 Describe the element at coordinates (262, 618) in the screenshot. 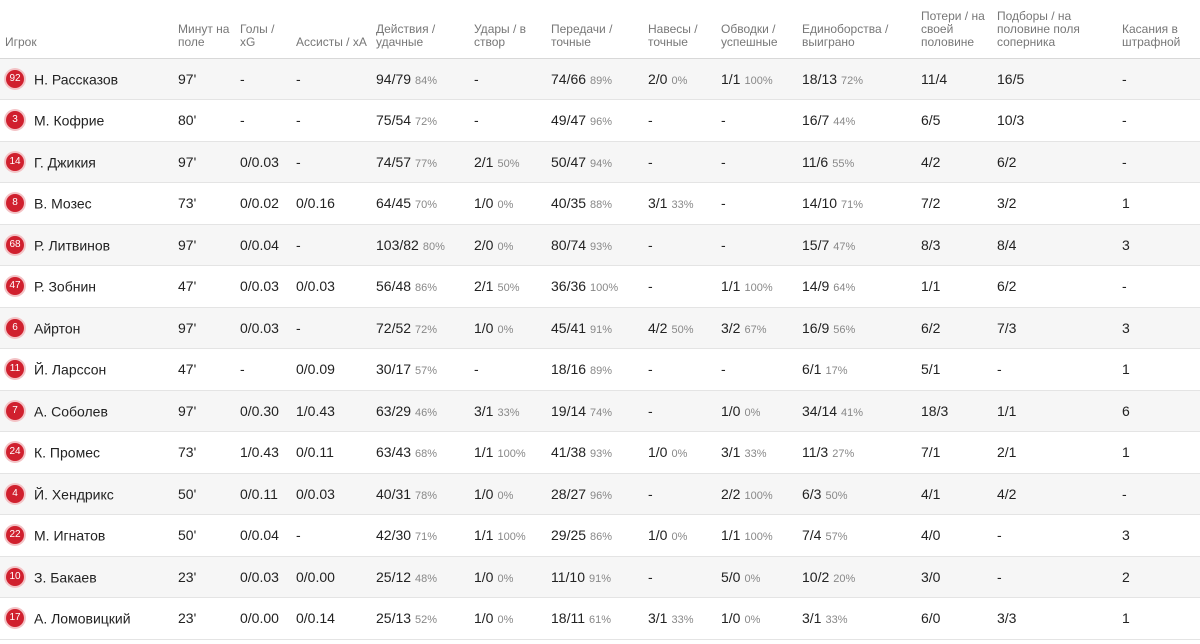

I see `cell-goals: 0/0.00` at that location.